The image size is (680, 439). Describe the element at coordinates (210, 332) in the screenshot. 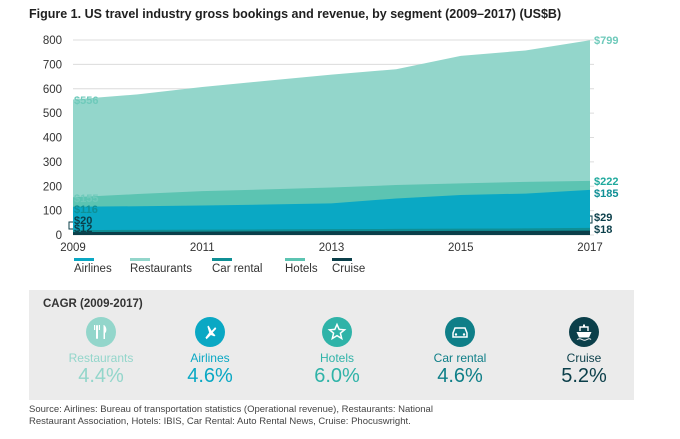

I see `airplane-icon` at that location.